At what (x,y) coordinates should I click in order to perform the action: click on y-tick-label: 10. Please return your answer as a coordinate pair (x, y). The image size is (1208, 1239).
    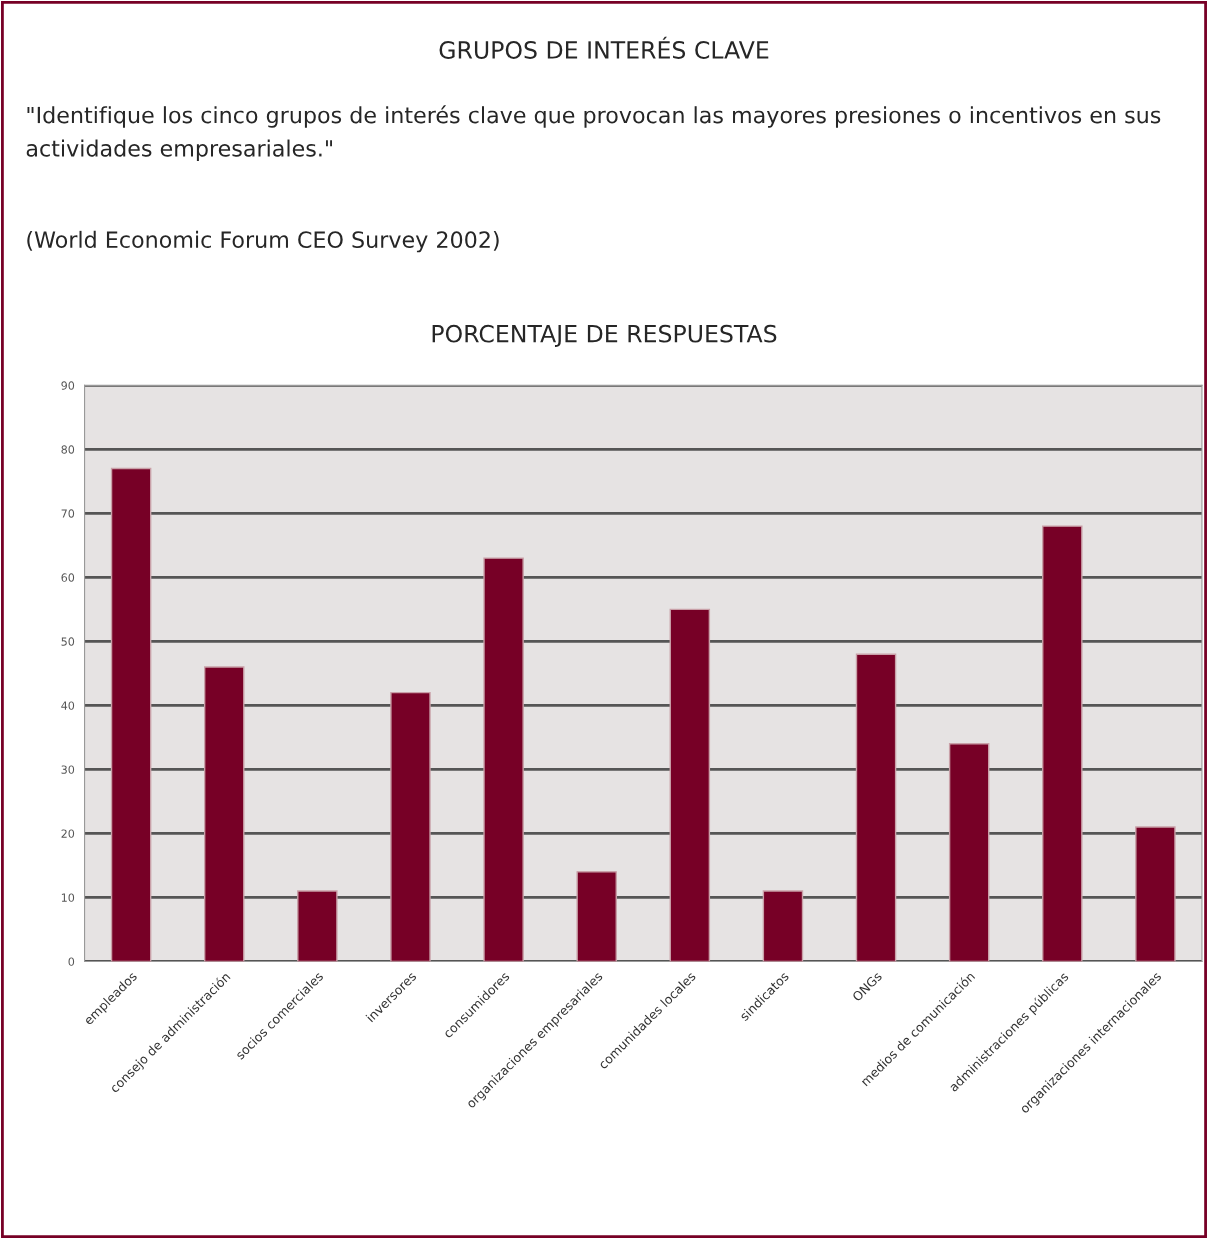
    Looking at the image, I should click on (68, 897).